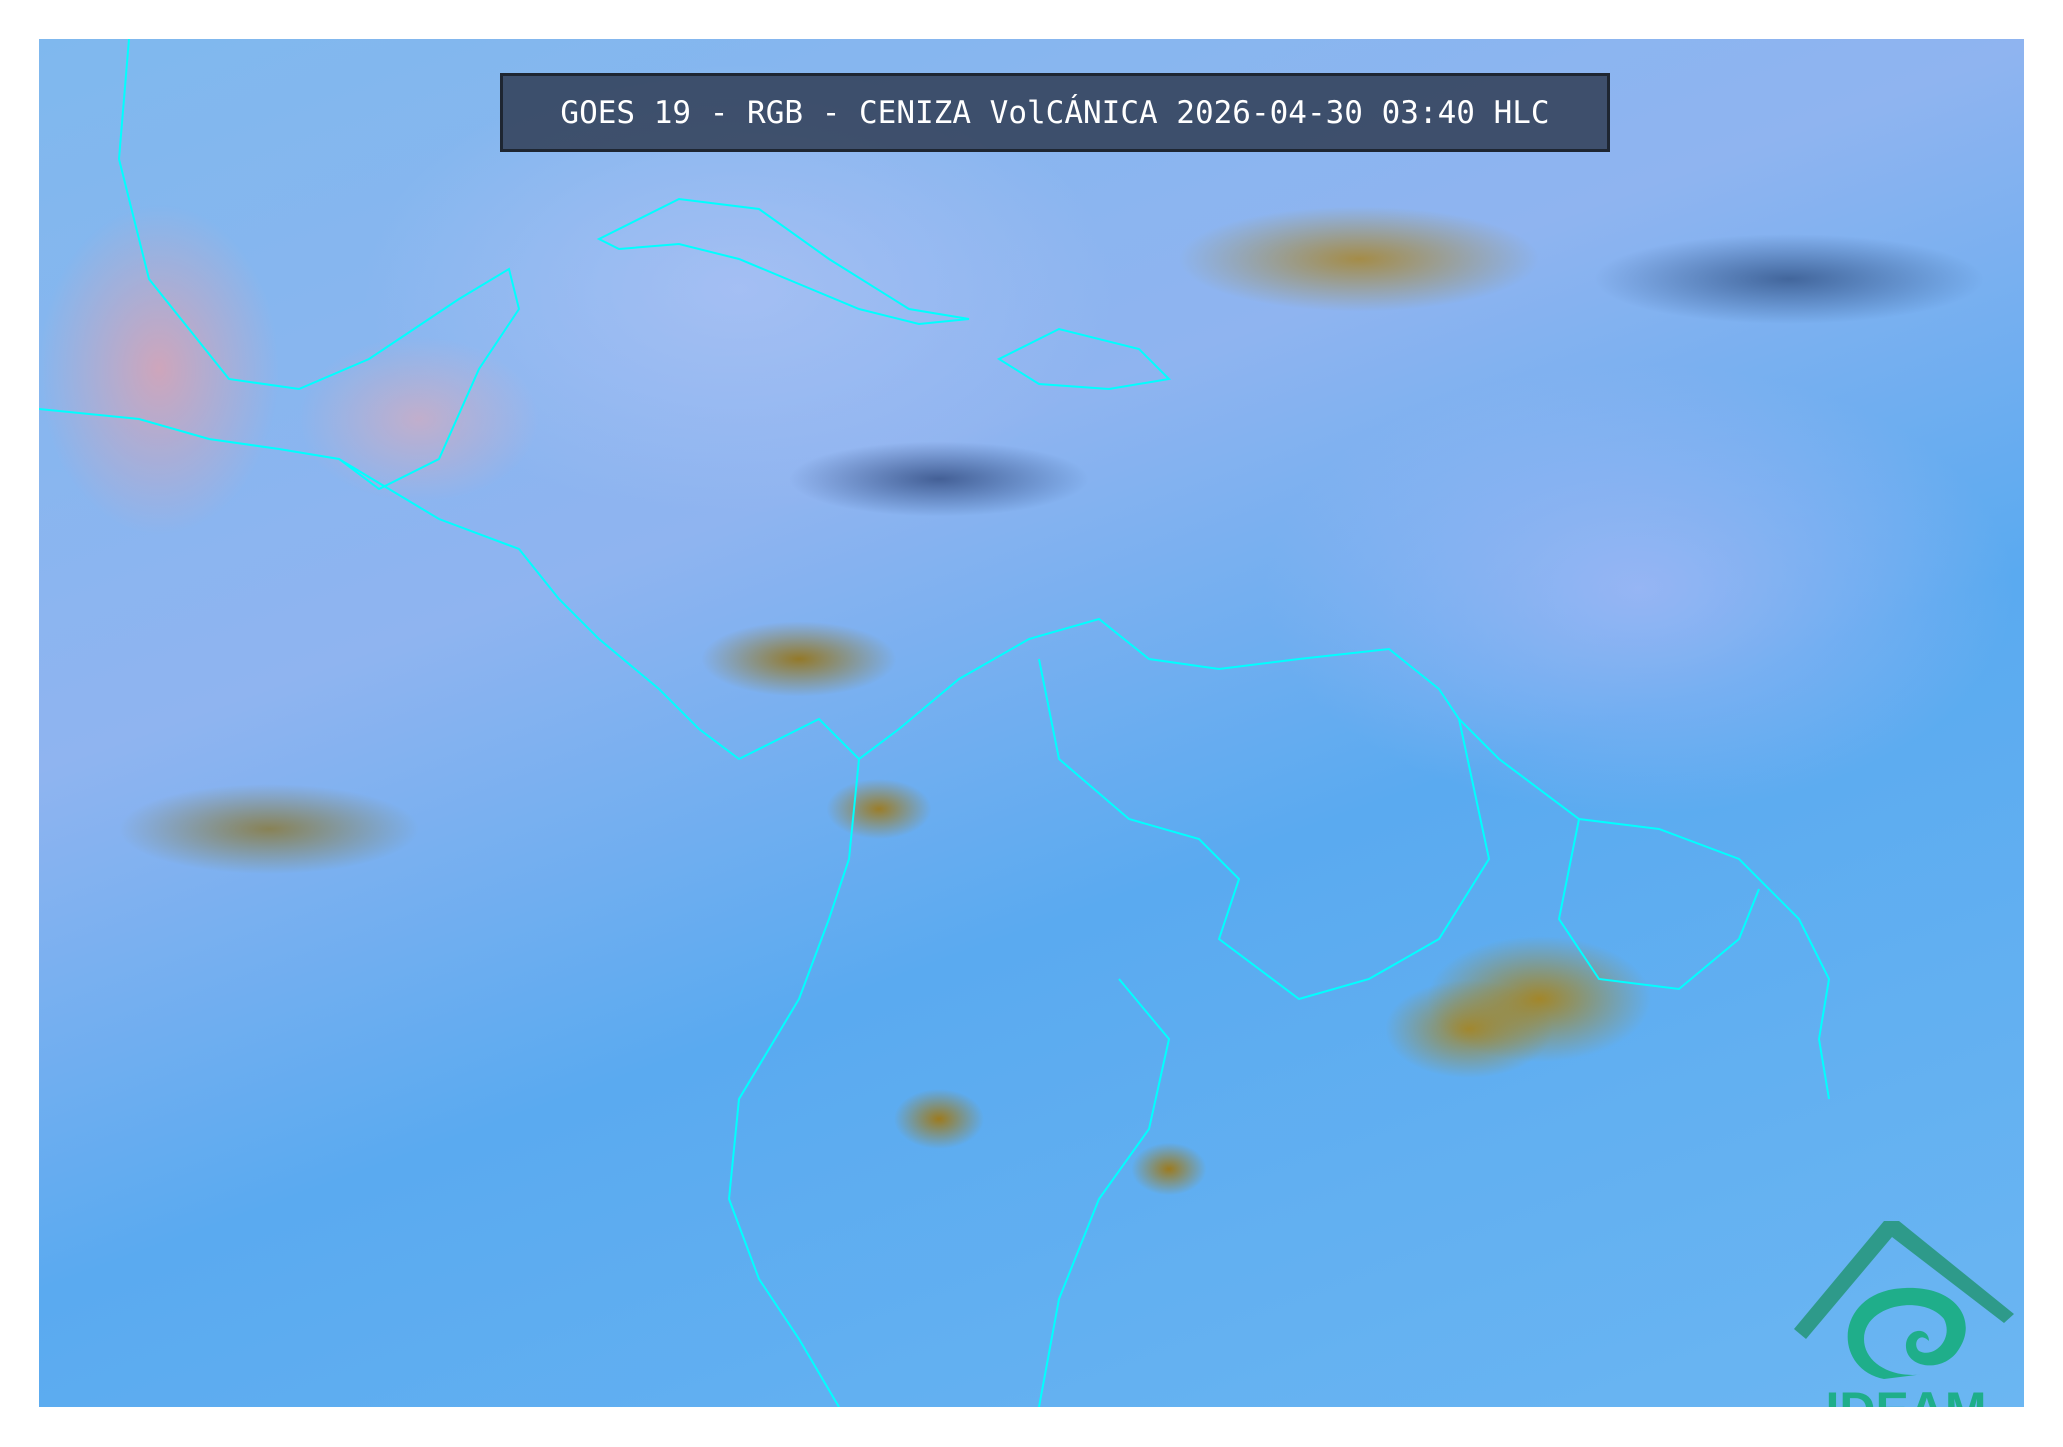  I want to click on logo-spiral, so click(1906, 1333).